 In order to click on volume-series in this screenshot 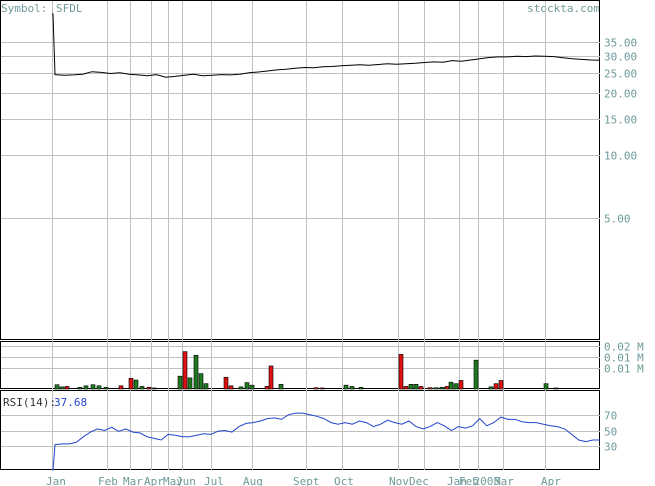, I will do `click(306, 370)`.